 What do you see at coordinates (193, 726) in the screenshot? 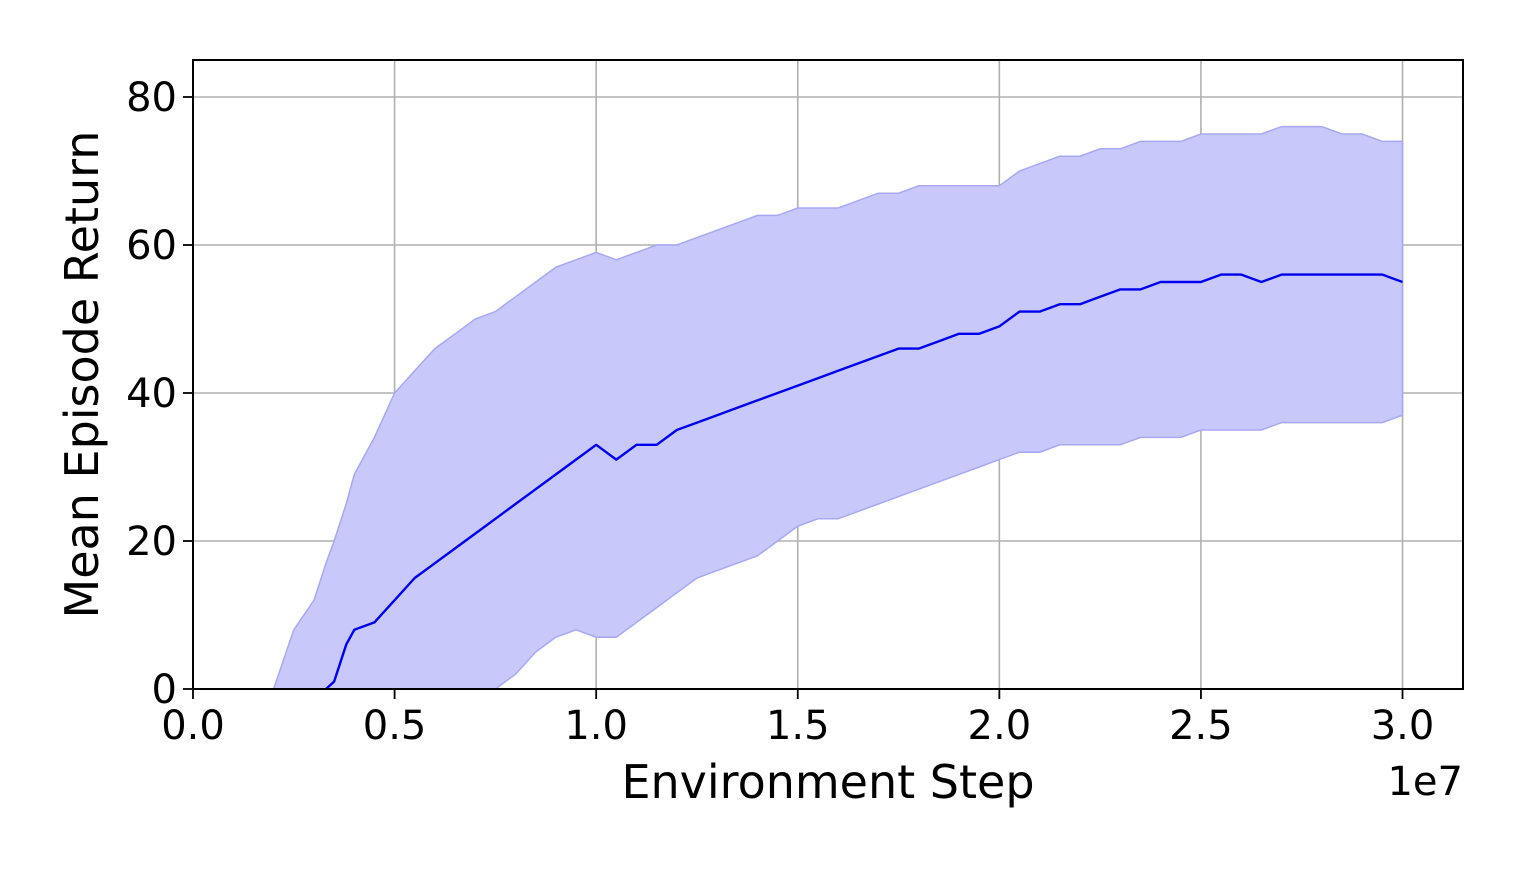
I see `x-tick-label: 0.0` at bounding box center [193, 726].